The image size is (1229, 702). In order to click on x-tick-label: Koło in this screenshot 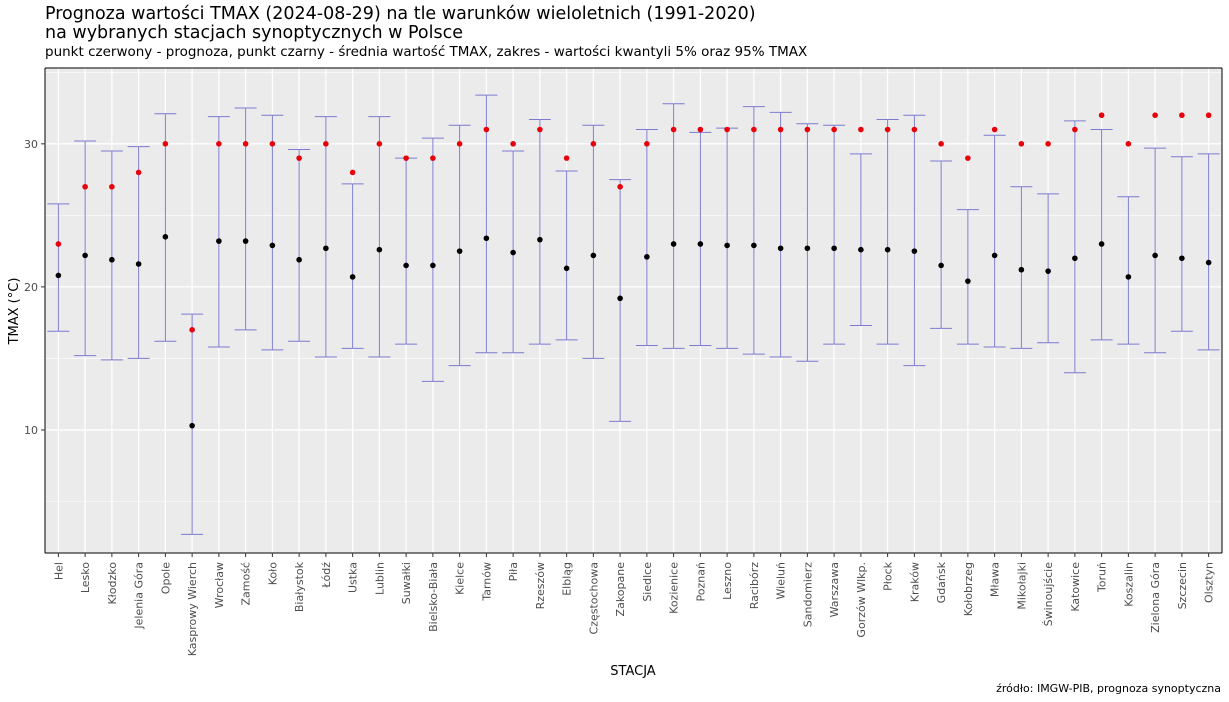, I will do `click(272, 574)`.